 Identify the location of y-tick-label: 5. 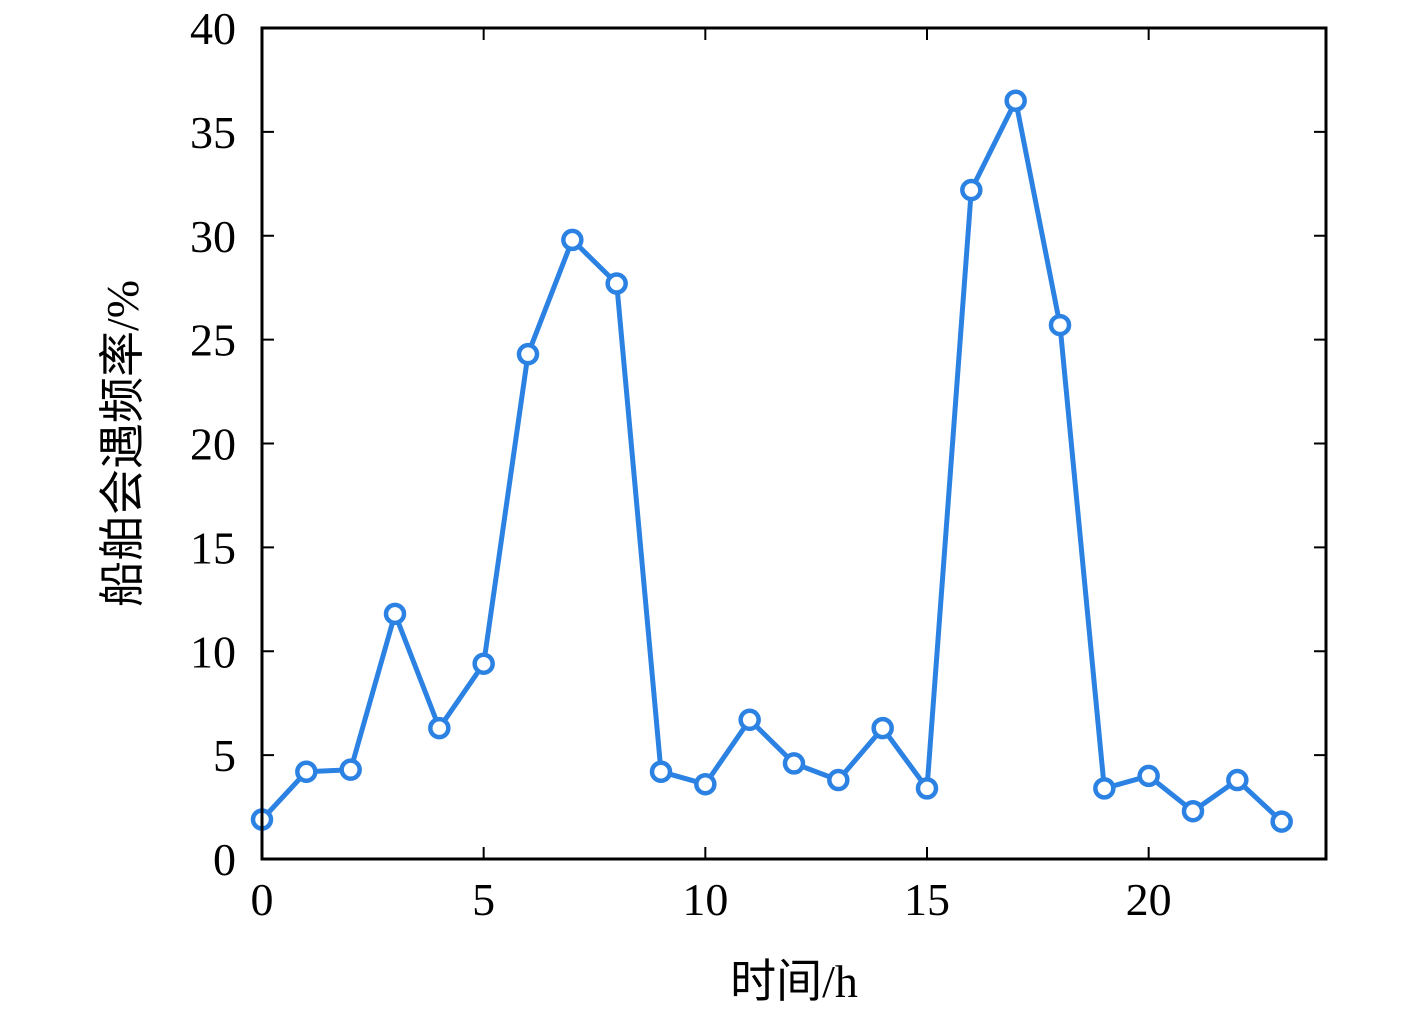
(224, 755).